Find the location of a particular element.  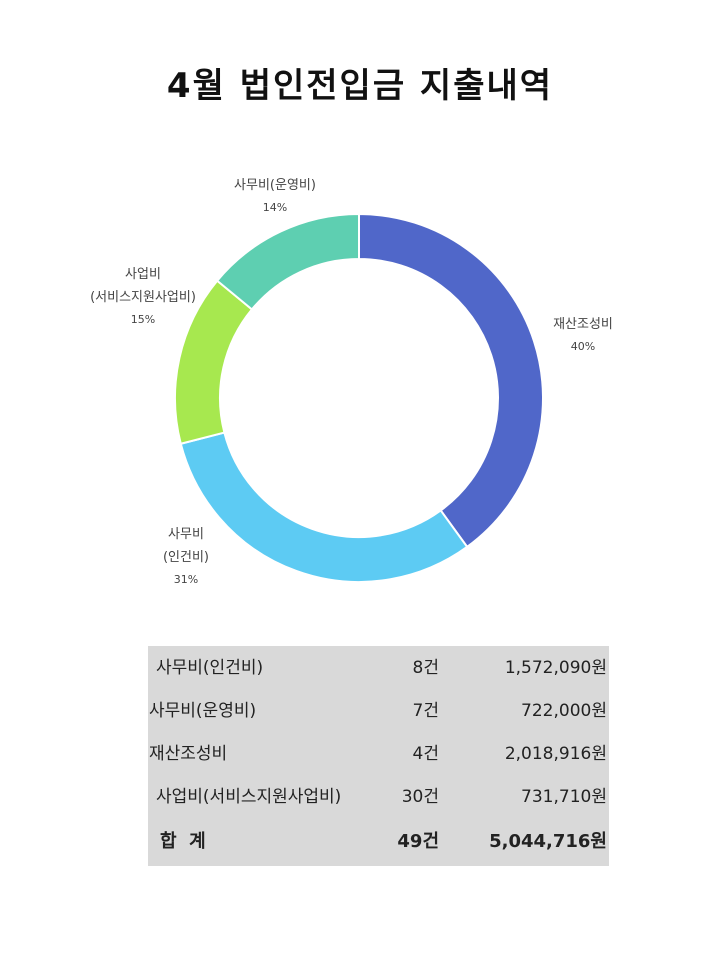

table-row: 재산조성비 4건 2,018,916원 is located at coordinates (378, 754).